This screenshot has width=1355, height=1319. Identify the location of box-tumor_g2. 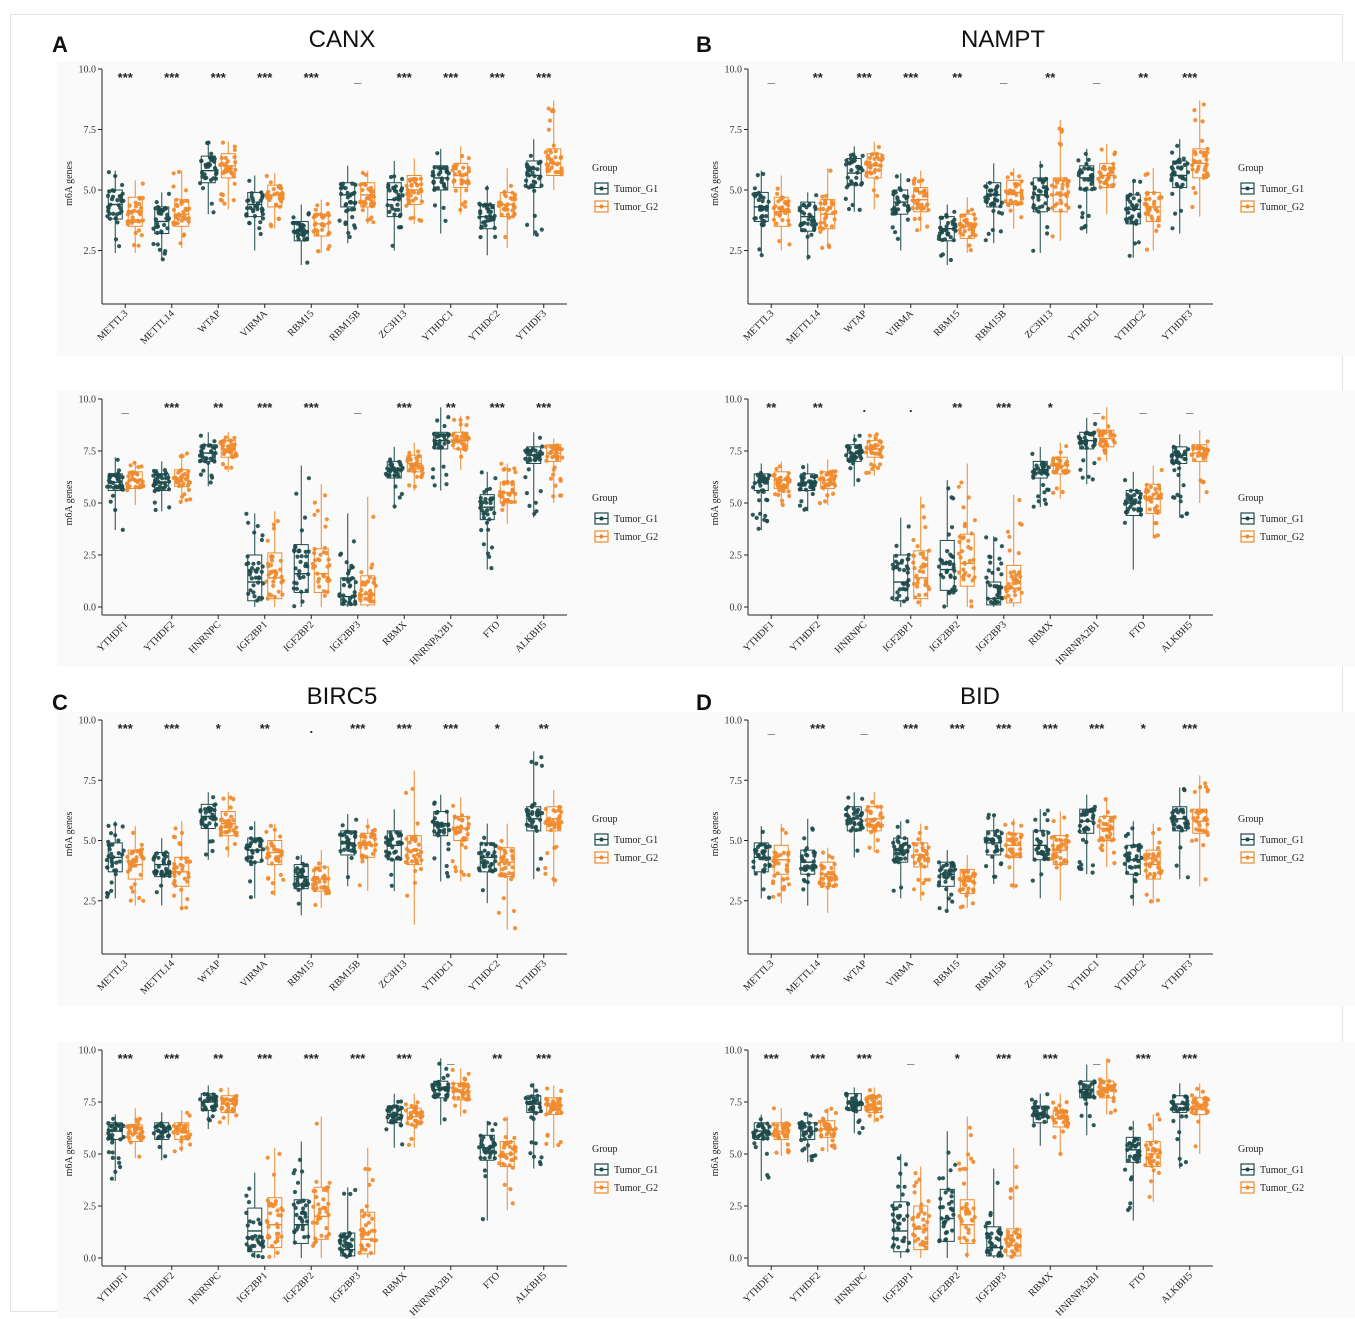
(275, 576).